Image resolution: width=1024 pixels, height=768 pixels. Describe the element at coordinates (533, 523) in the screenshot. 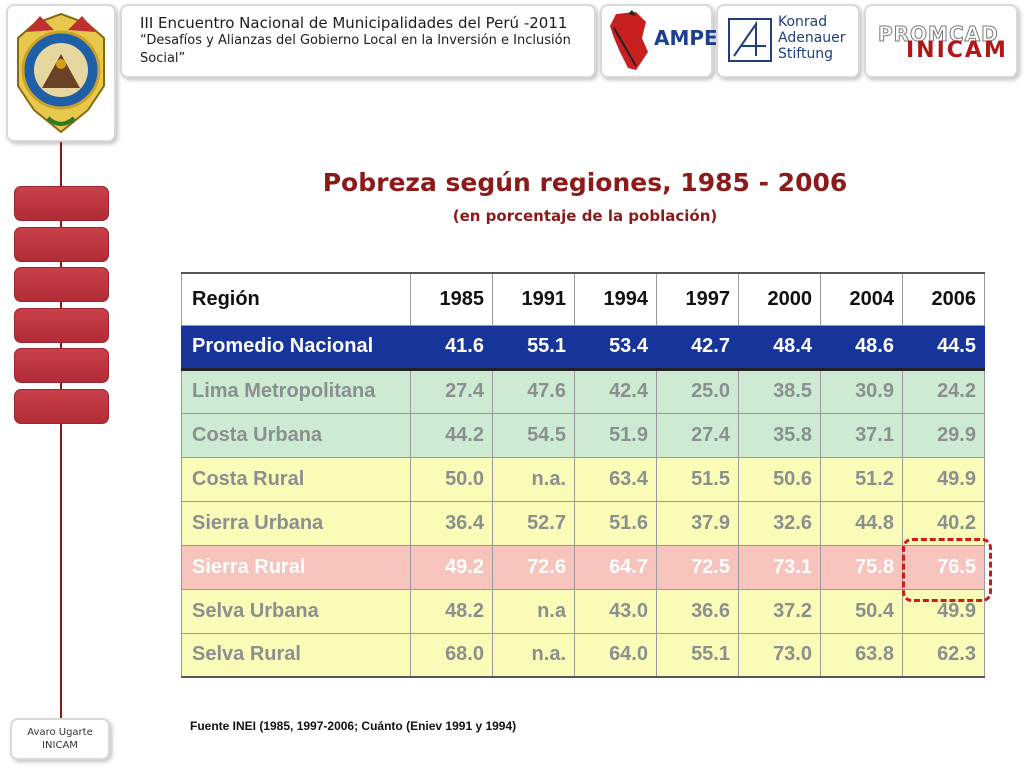

I see `value-cell: 52.7` at that location.